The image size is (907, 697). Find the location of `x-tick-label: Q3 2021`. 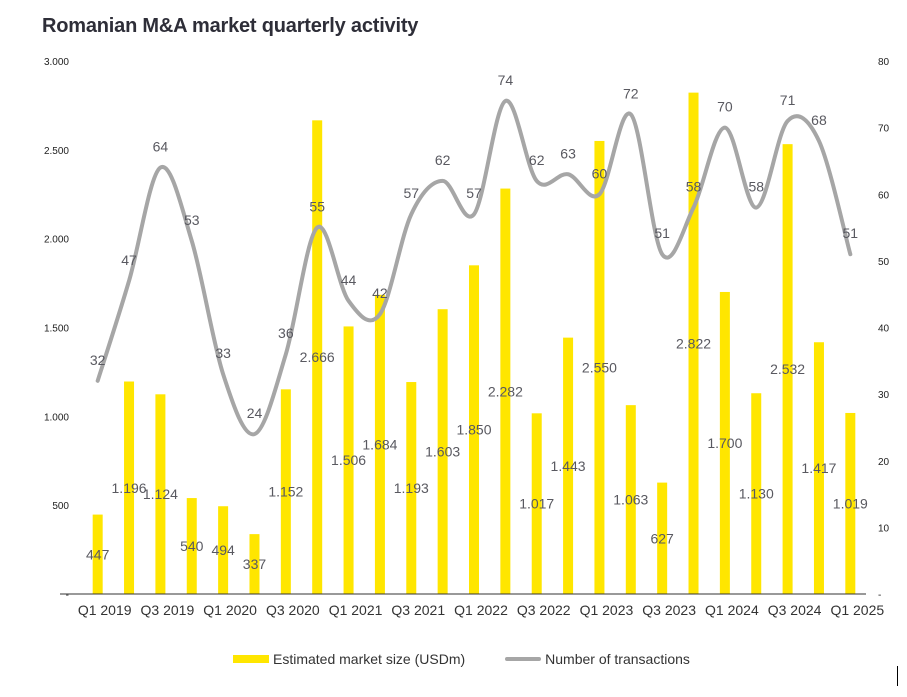

x-tick-label: Q3 2021 is located at coordinates (418, 610).